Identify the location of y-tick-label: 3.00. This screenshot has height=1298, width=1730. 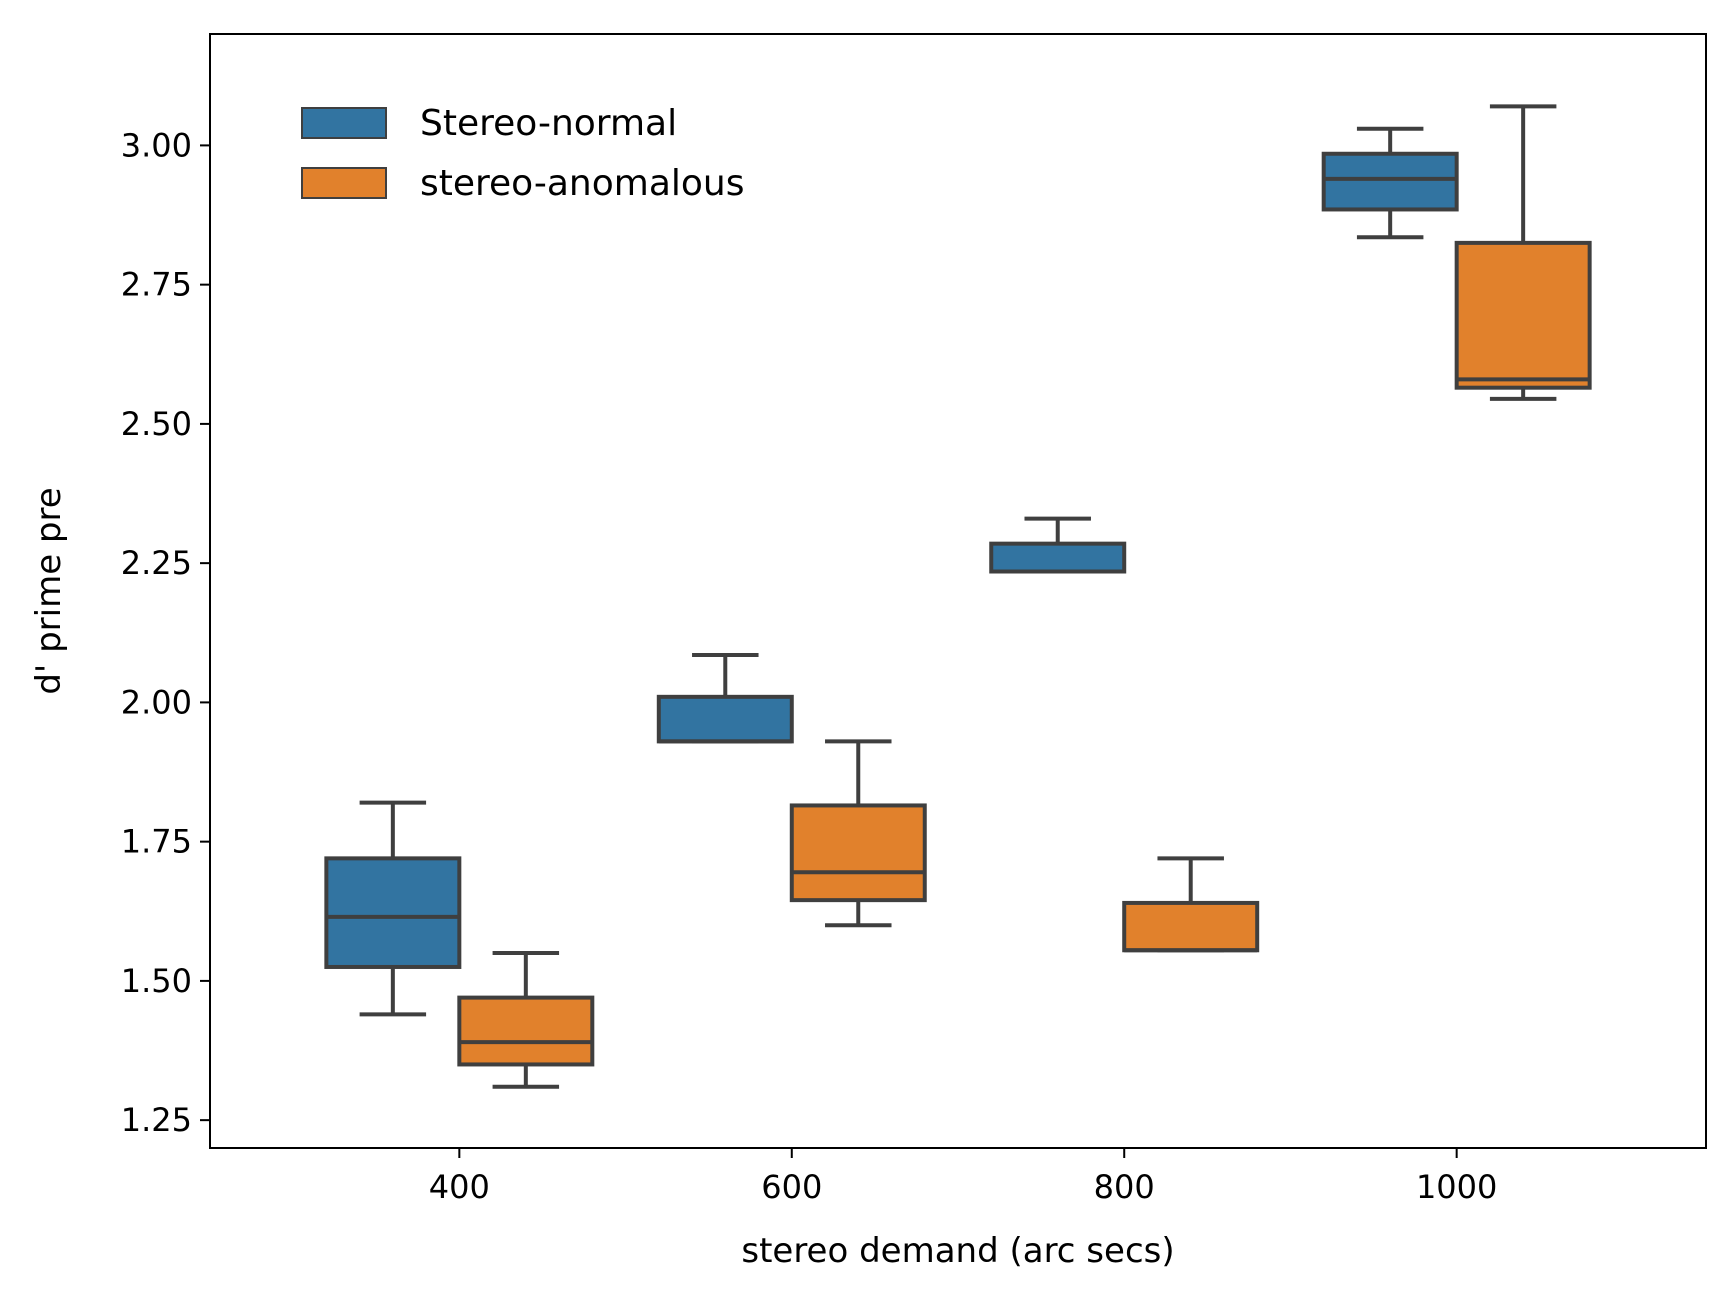
(156, 145).